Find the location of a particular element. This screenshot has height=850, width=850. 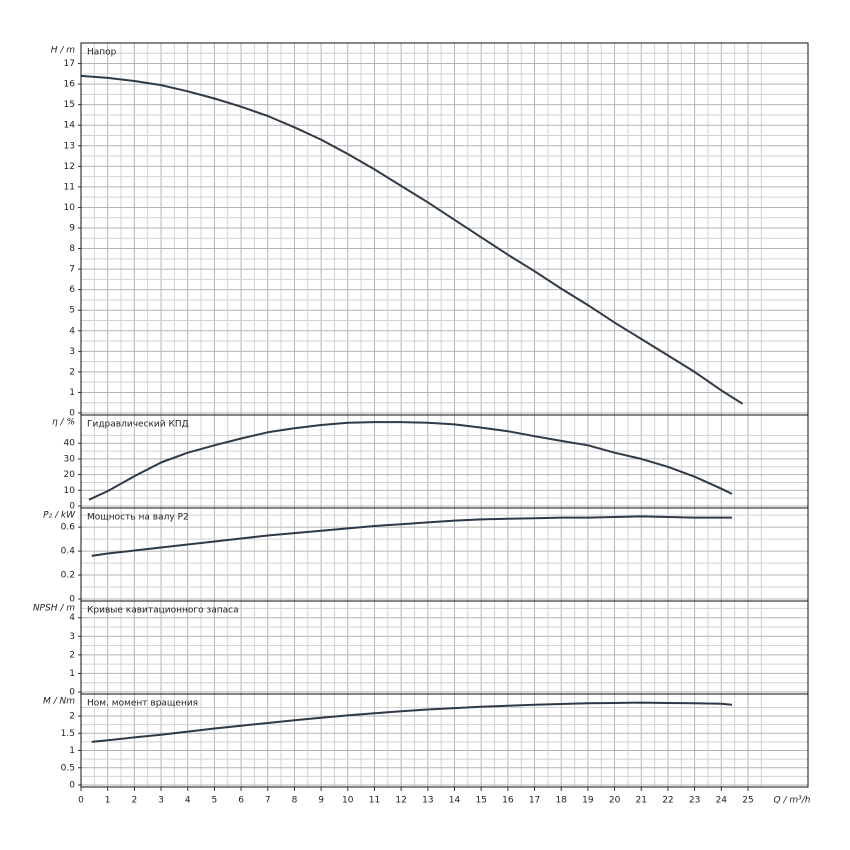

x-tick-label: 10 is located at coordinates (348, 801).